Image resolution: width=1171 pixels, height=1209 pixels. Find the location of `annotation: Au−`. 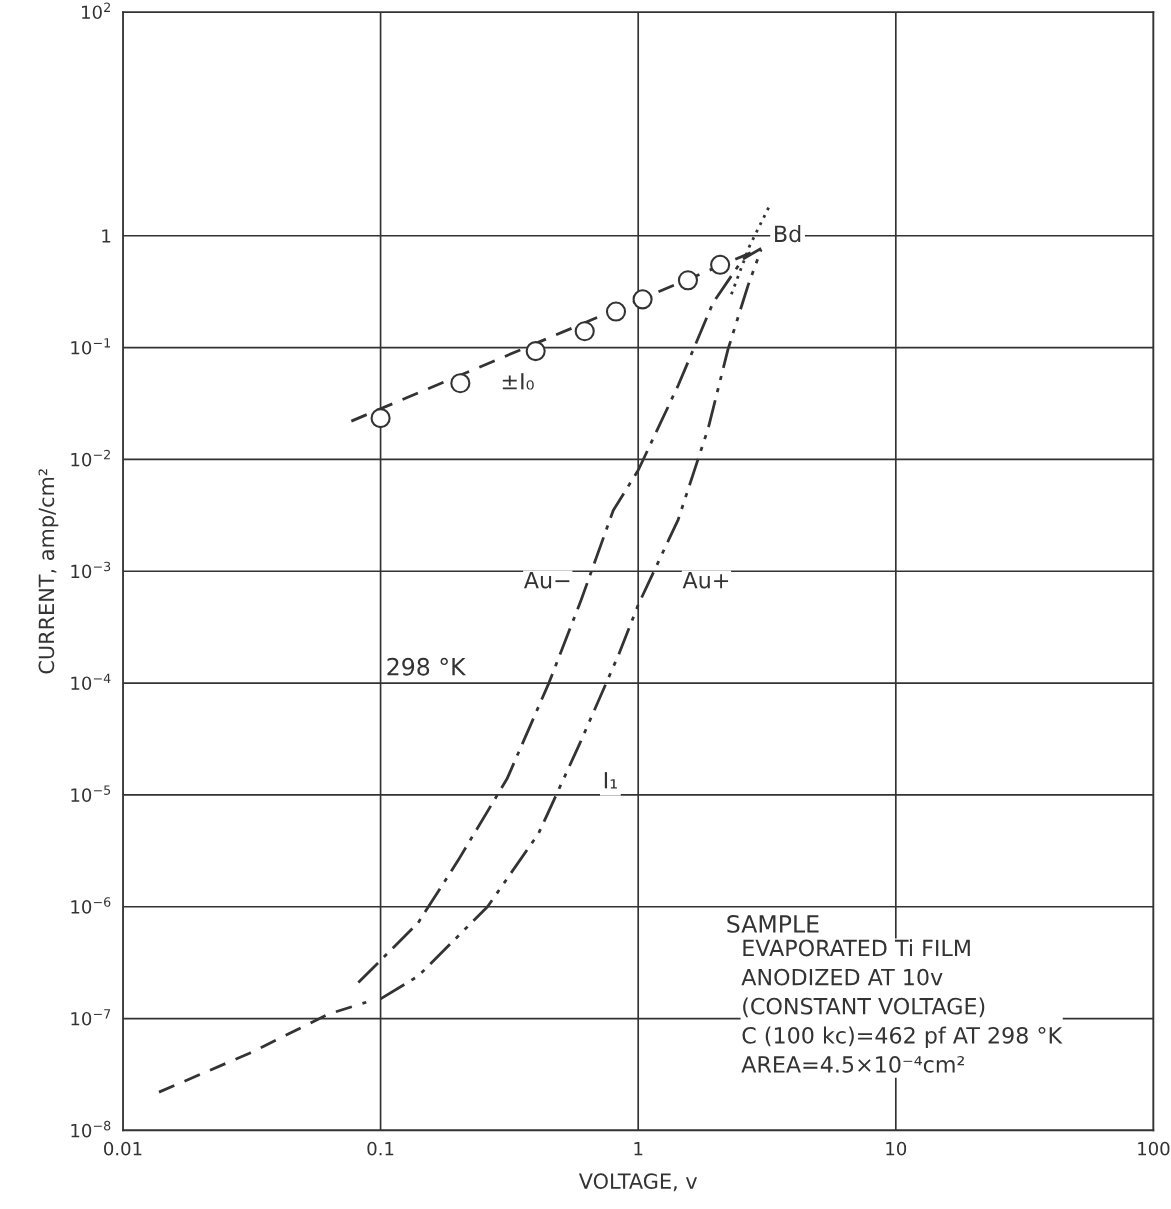

annotation: Au− is located at coordinates (546, 580).